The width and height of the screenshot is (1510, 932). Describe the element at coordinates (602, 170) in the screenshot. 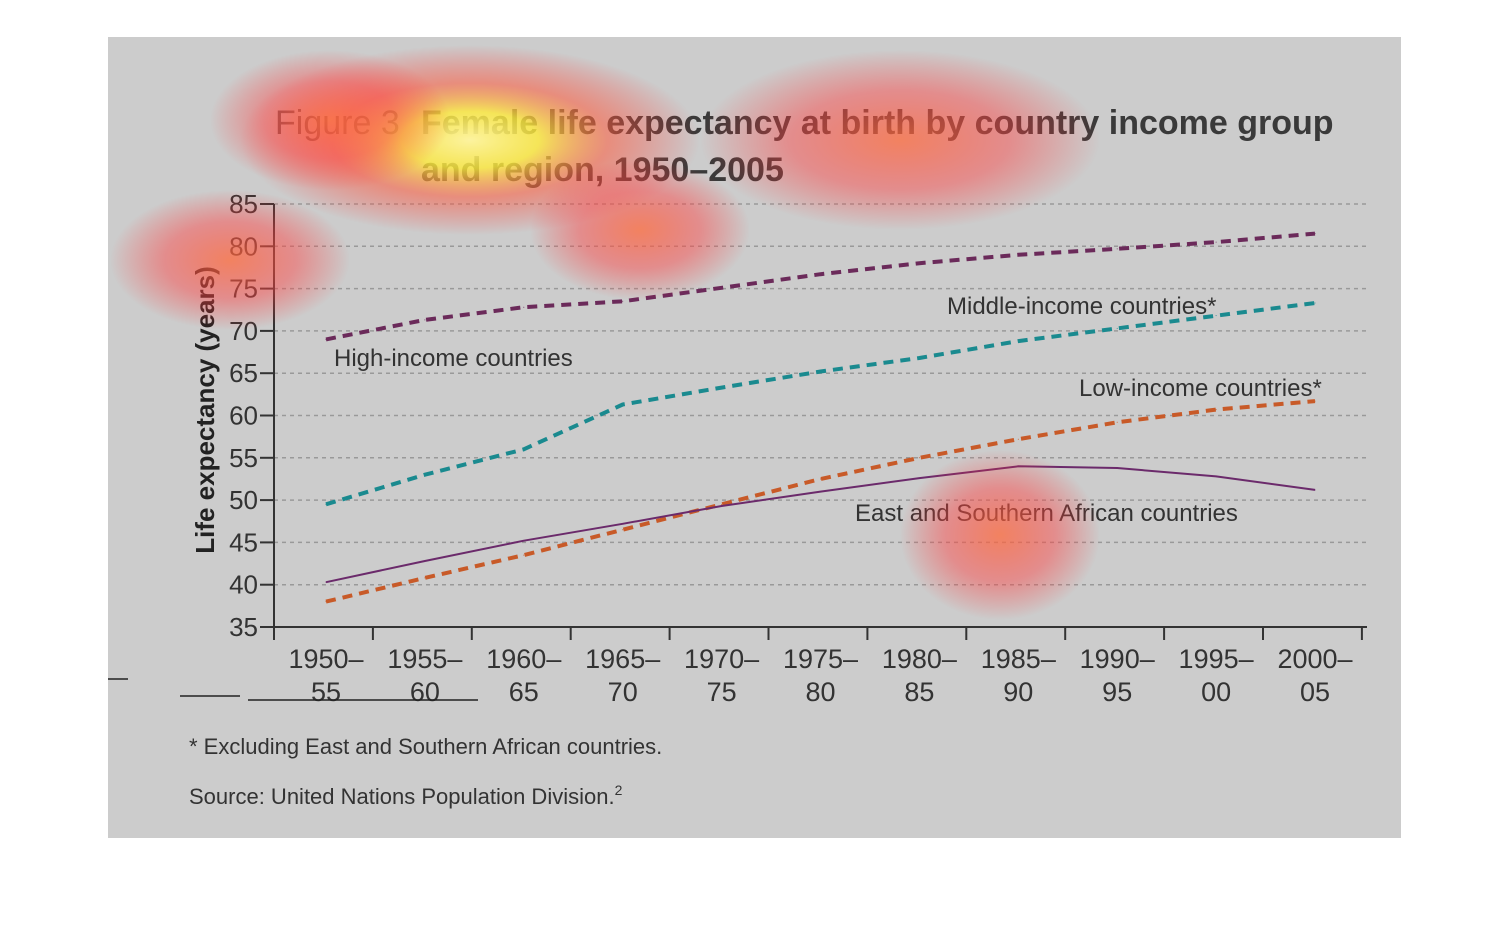

I see `figure-title-line2: and region, 1950–2005` at that location.